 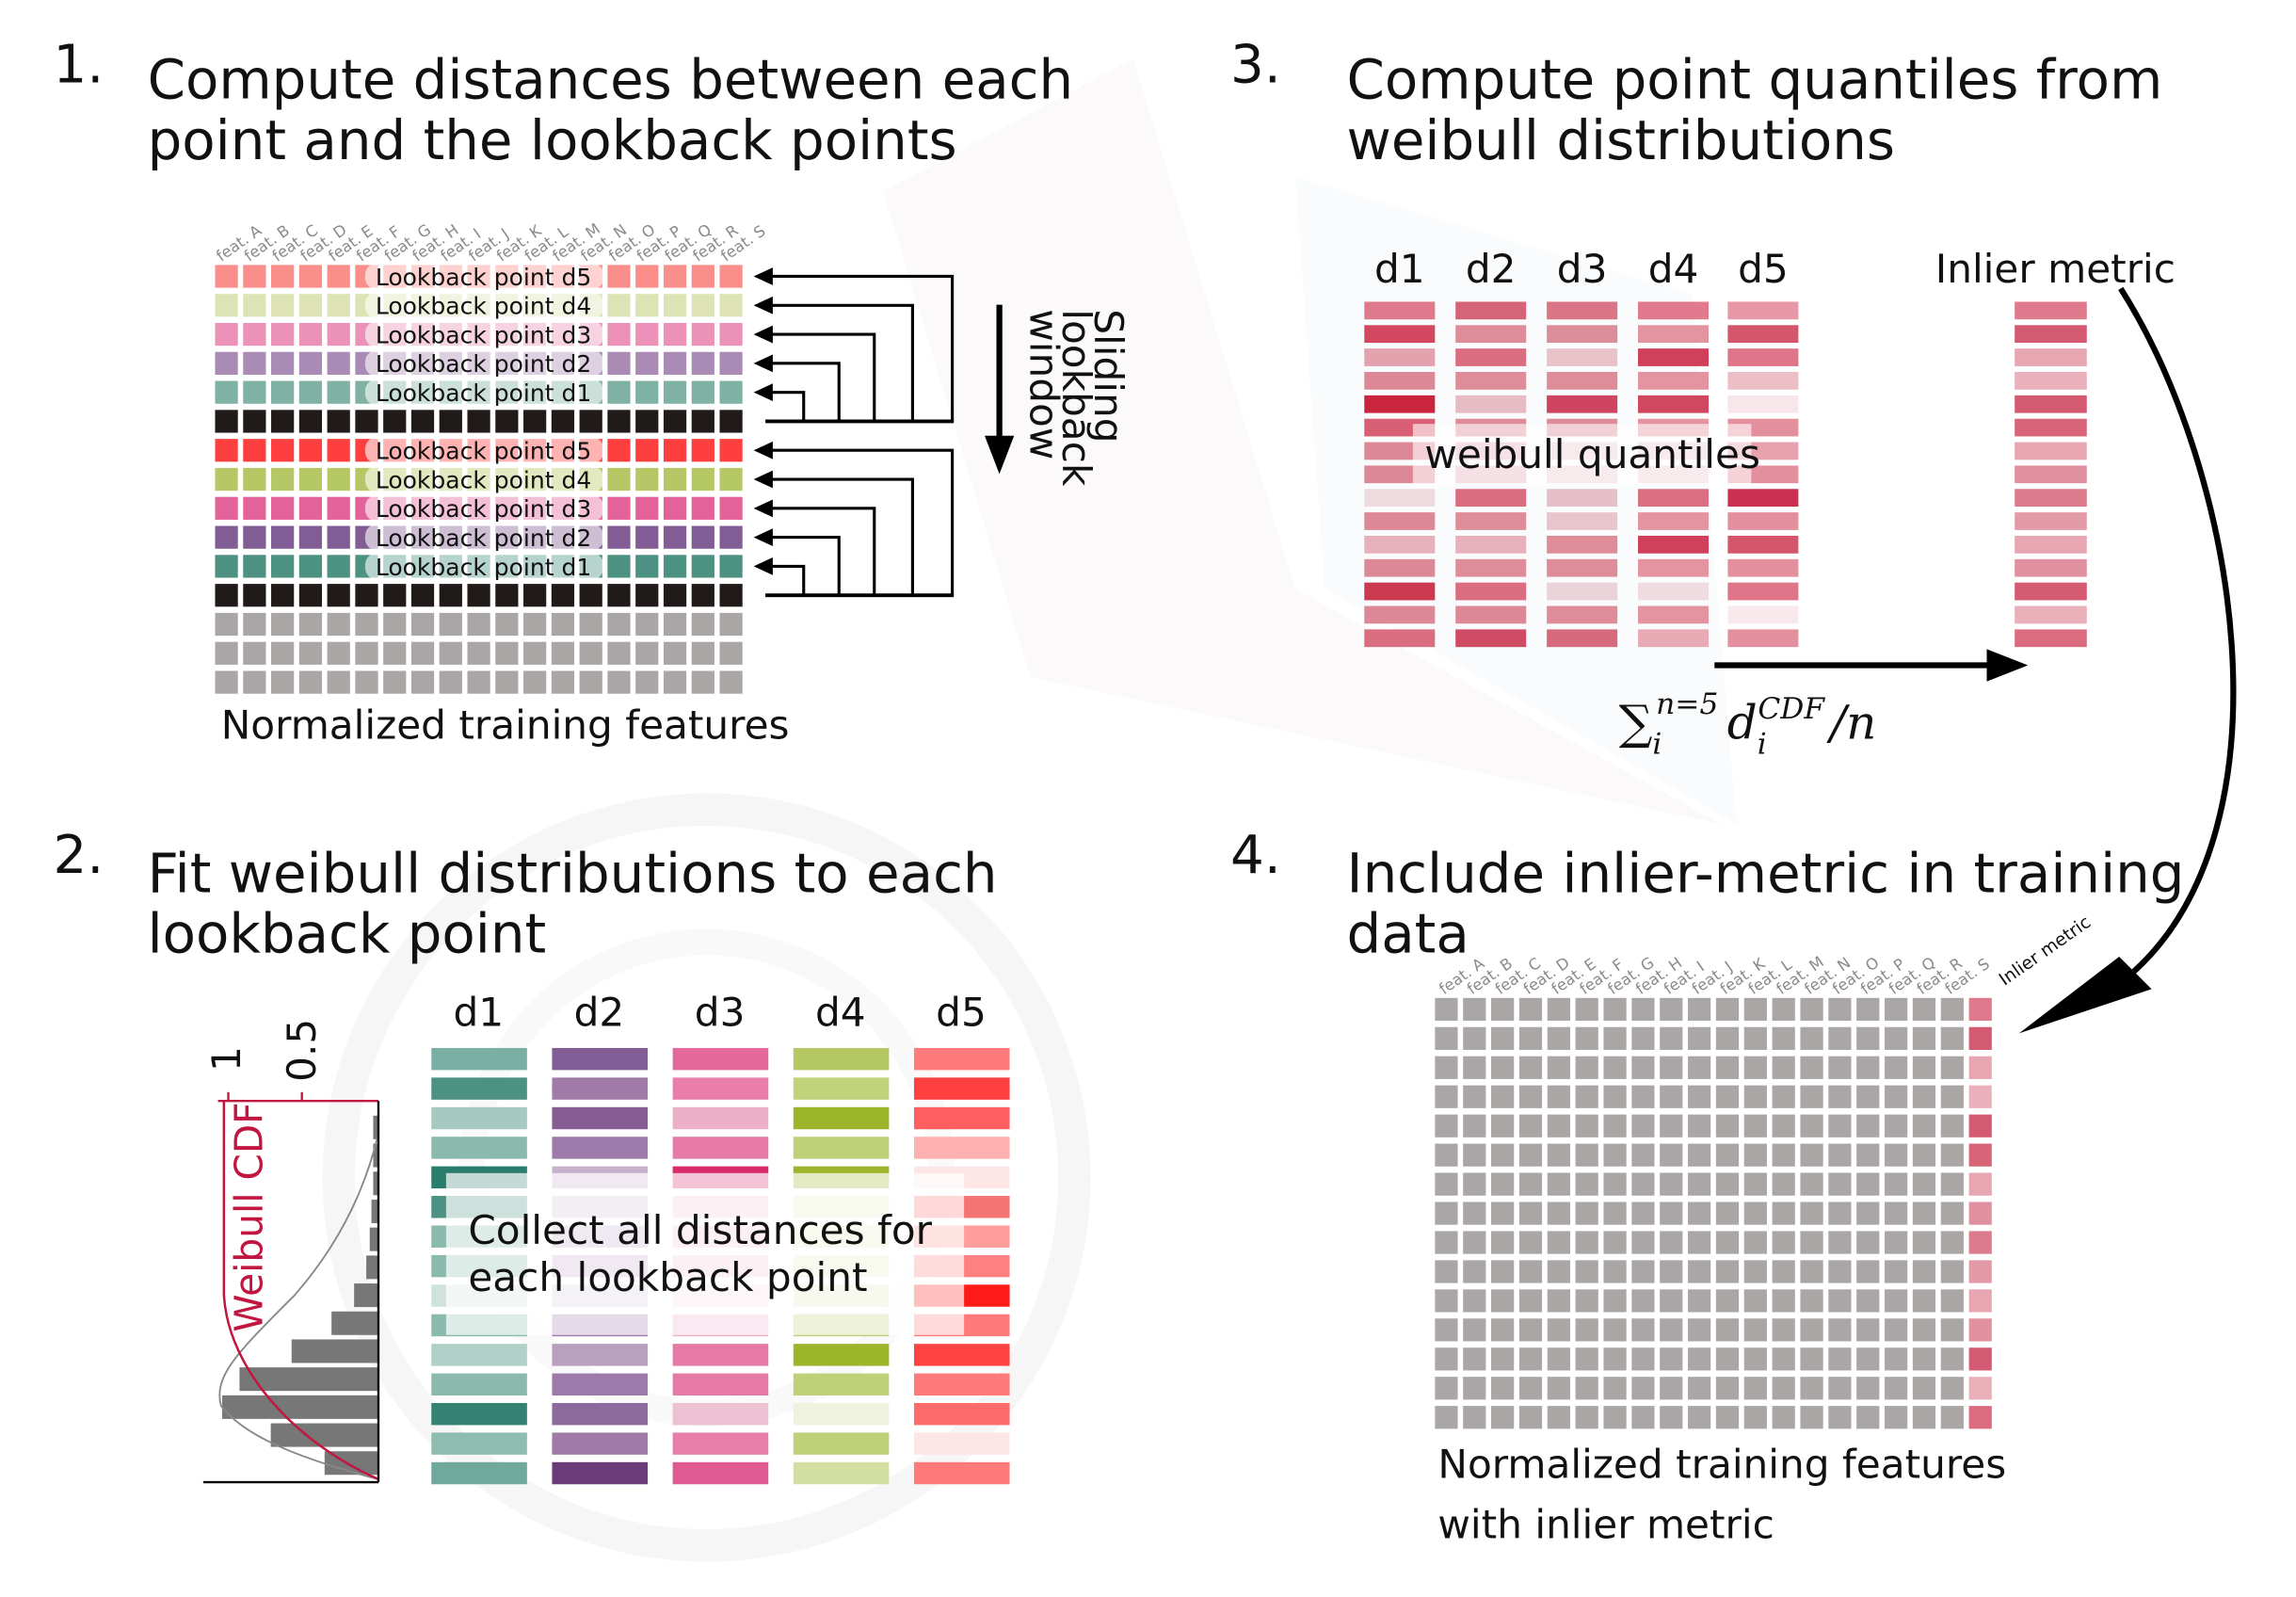 What do you see at coordinates (668, 1277) in the screenshot?
I see `overlay-text: each lookback point` at bounding box center [668, 1277].